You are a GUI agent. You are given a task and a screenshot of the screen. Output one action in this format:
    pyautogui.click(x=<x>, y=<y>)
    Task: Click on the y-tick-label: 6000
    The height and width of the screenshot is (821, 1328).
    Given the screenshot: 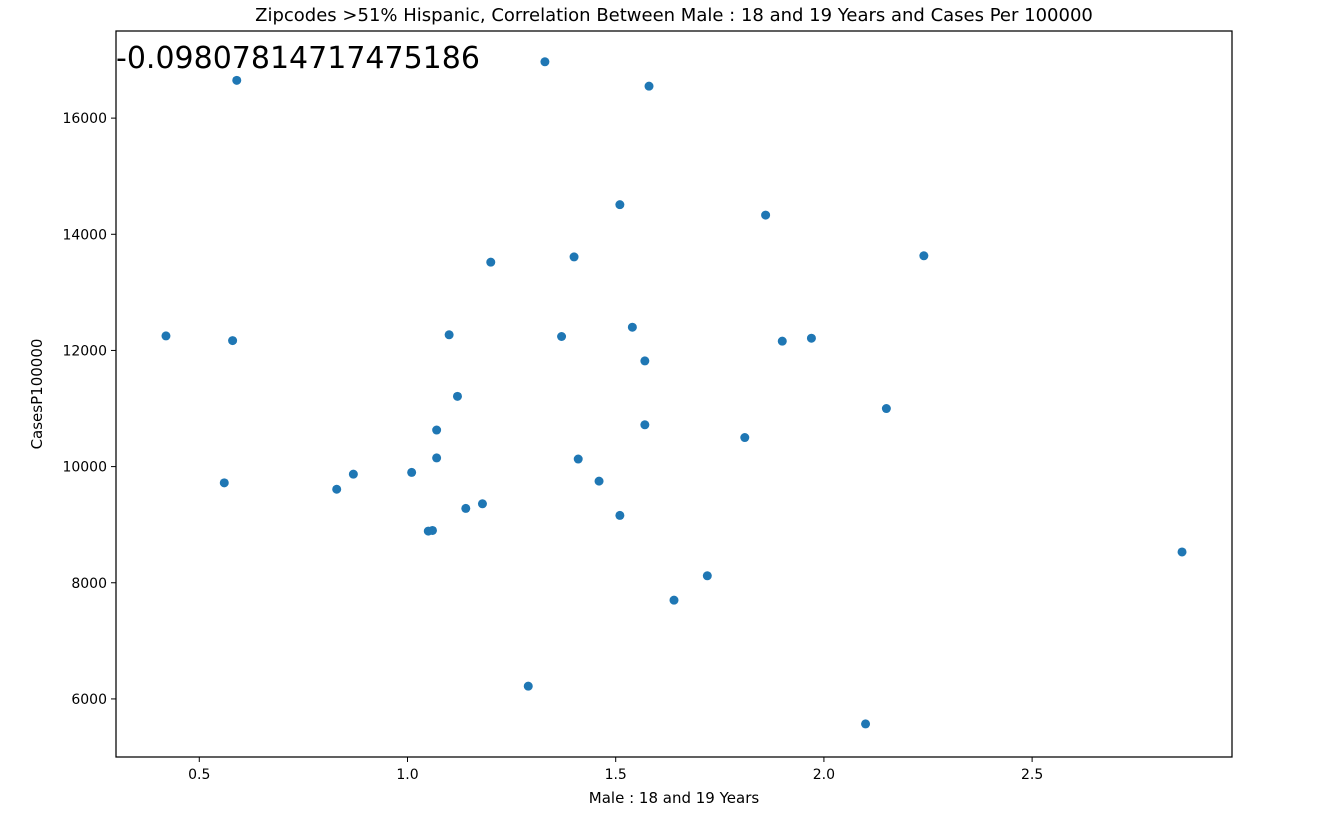 What is the action you would take?
    pyautogui.click(x=89, y=700)
    